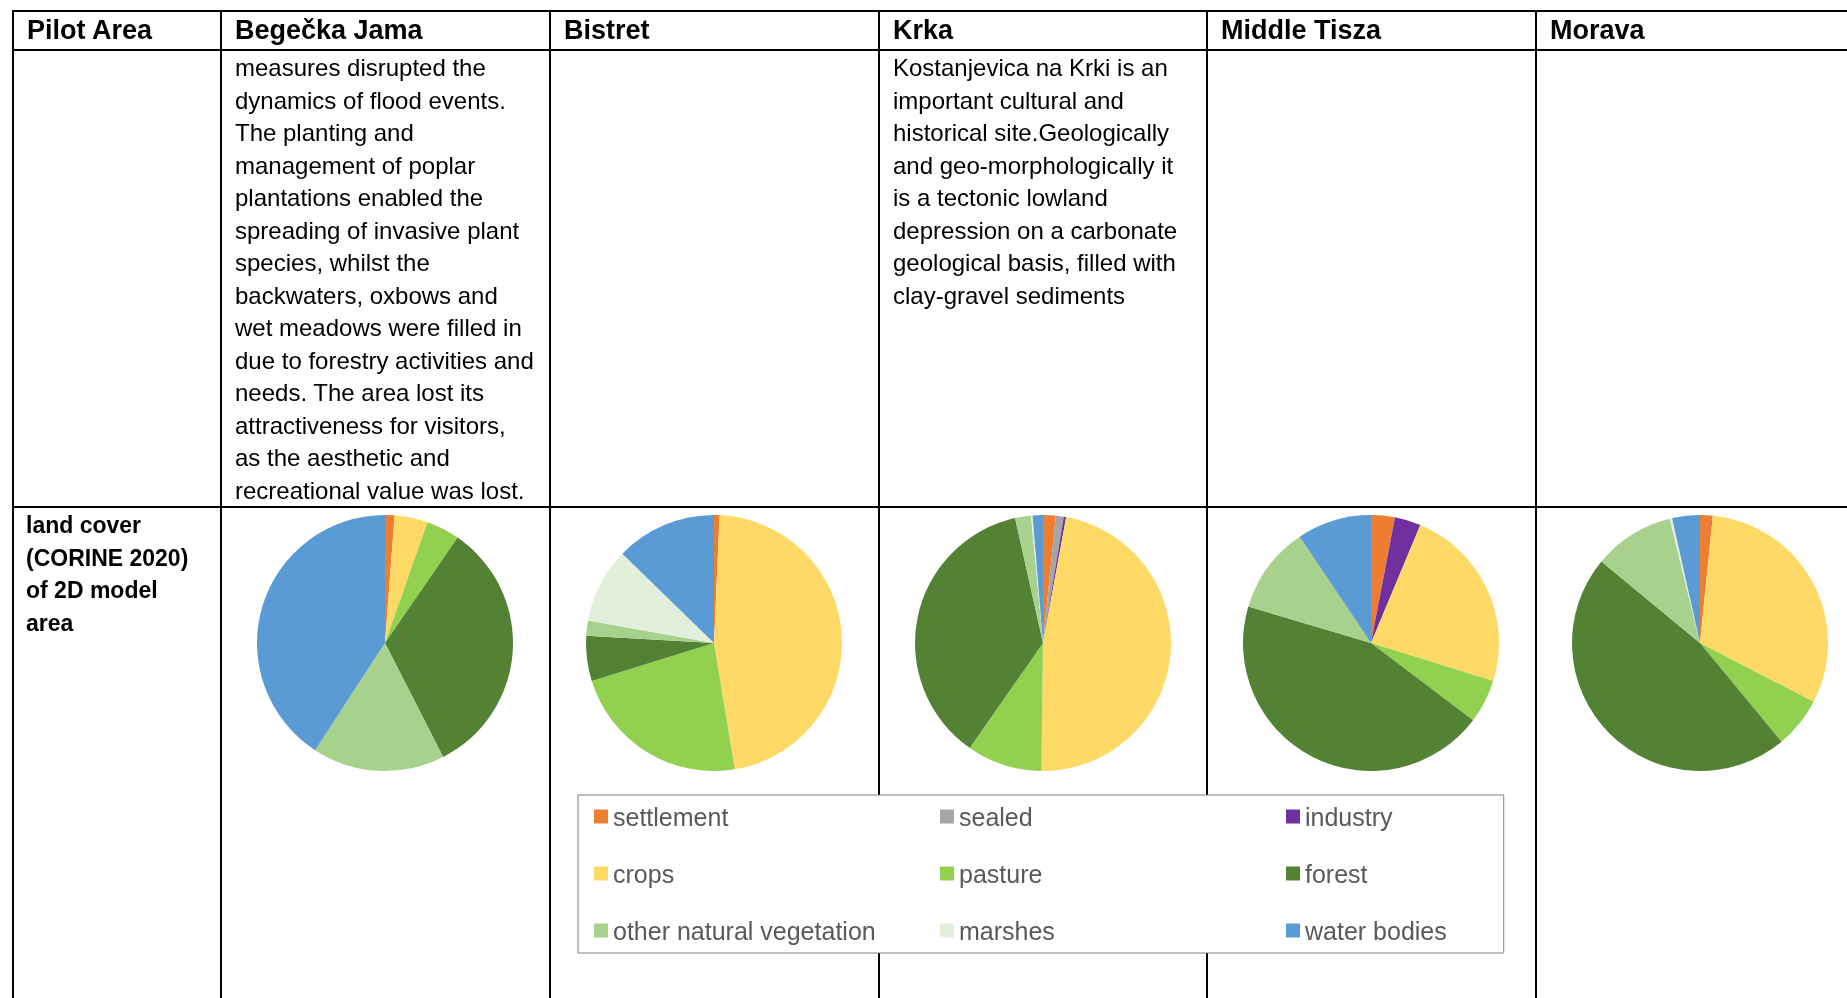 This screenshot has width=1847, height=998. I want to click on slice-label: Morava, so click(1692, 31).